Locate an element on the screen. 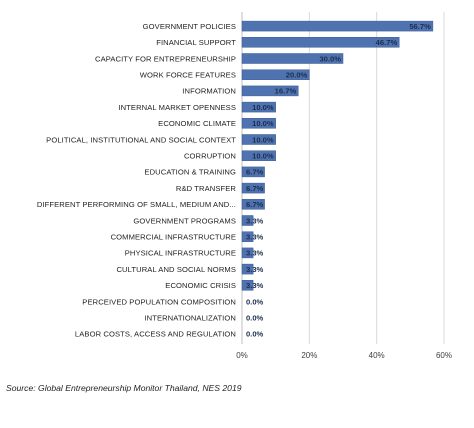 Image resolution: width=474 pixels, height=428 pixels. category-label: CULTURAL AND SOCIAL NORMS is located at coordinates (176, 269).